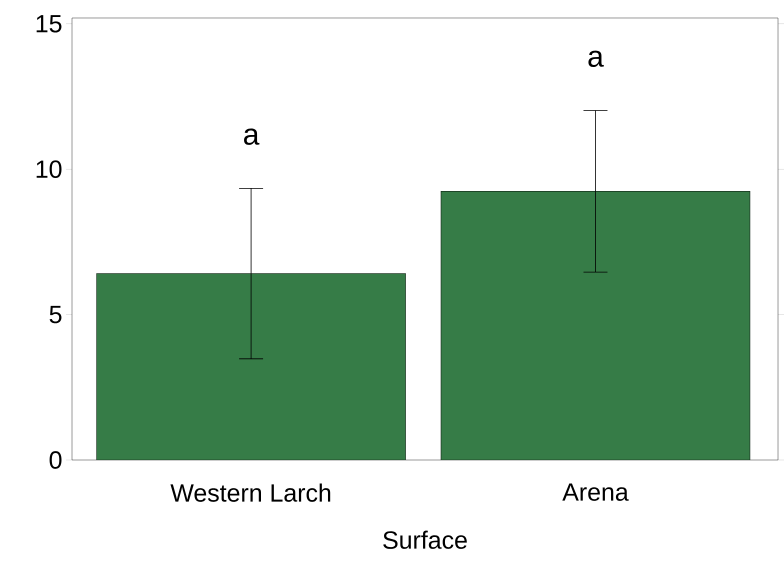 The image size is (784, 565). I want to click on y-tick-label: 0, so click(56, 460).